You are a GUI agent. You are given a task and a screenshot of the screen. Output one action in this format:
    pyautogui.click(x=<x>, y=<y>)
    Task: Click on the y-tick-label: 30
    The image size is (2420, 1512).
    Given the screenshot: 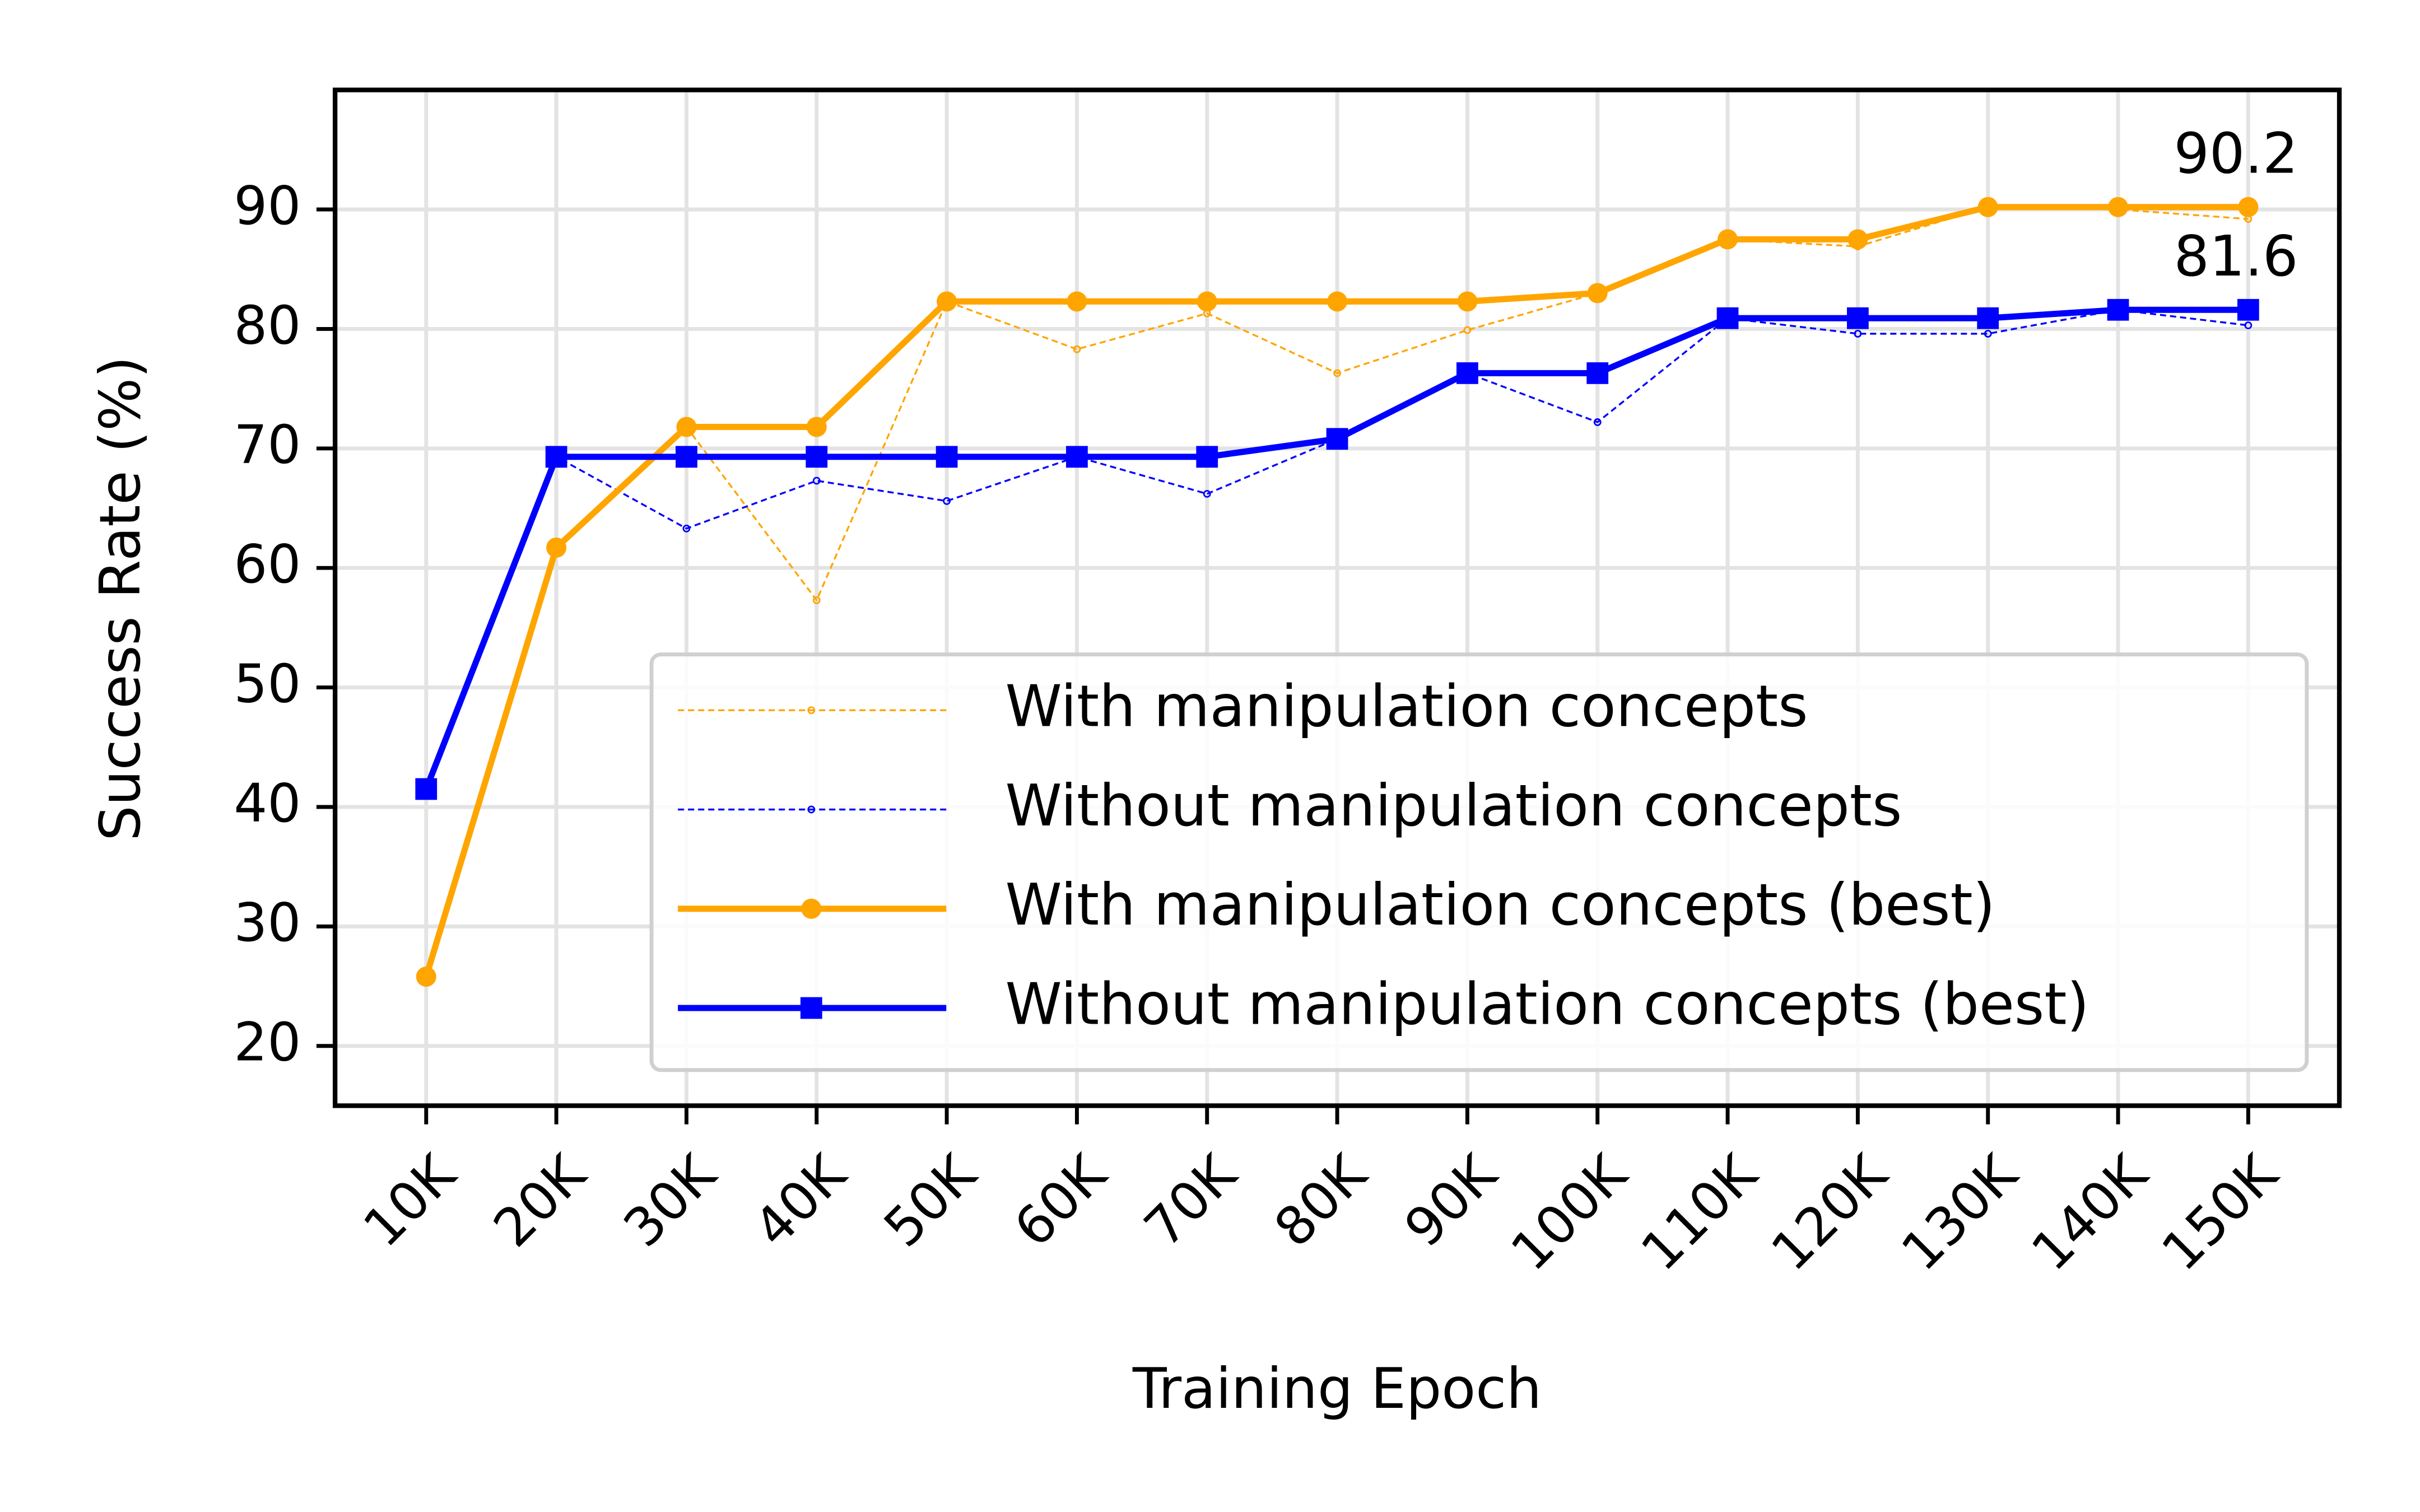 What is the action you would take?
    pyautogui.click(x=267, y=924)
    